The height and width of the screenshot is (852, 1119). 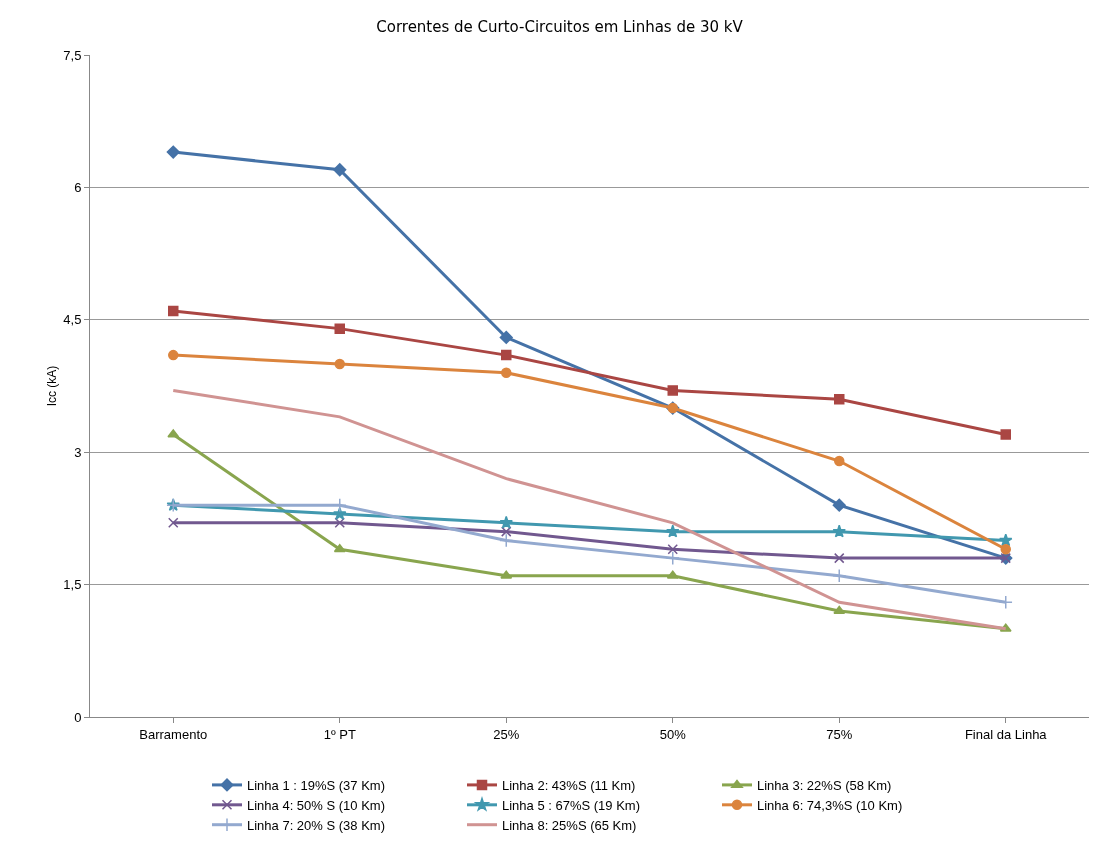 What do you see at coordinates (339, 734) in the screenshot?
I see `x-tick-label: 1º PT` at bounding box center [339, 734].